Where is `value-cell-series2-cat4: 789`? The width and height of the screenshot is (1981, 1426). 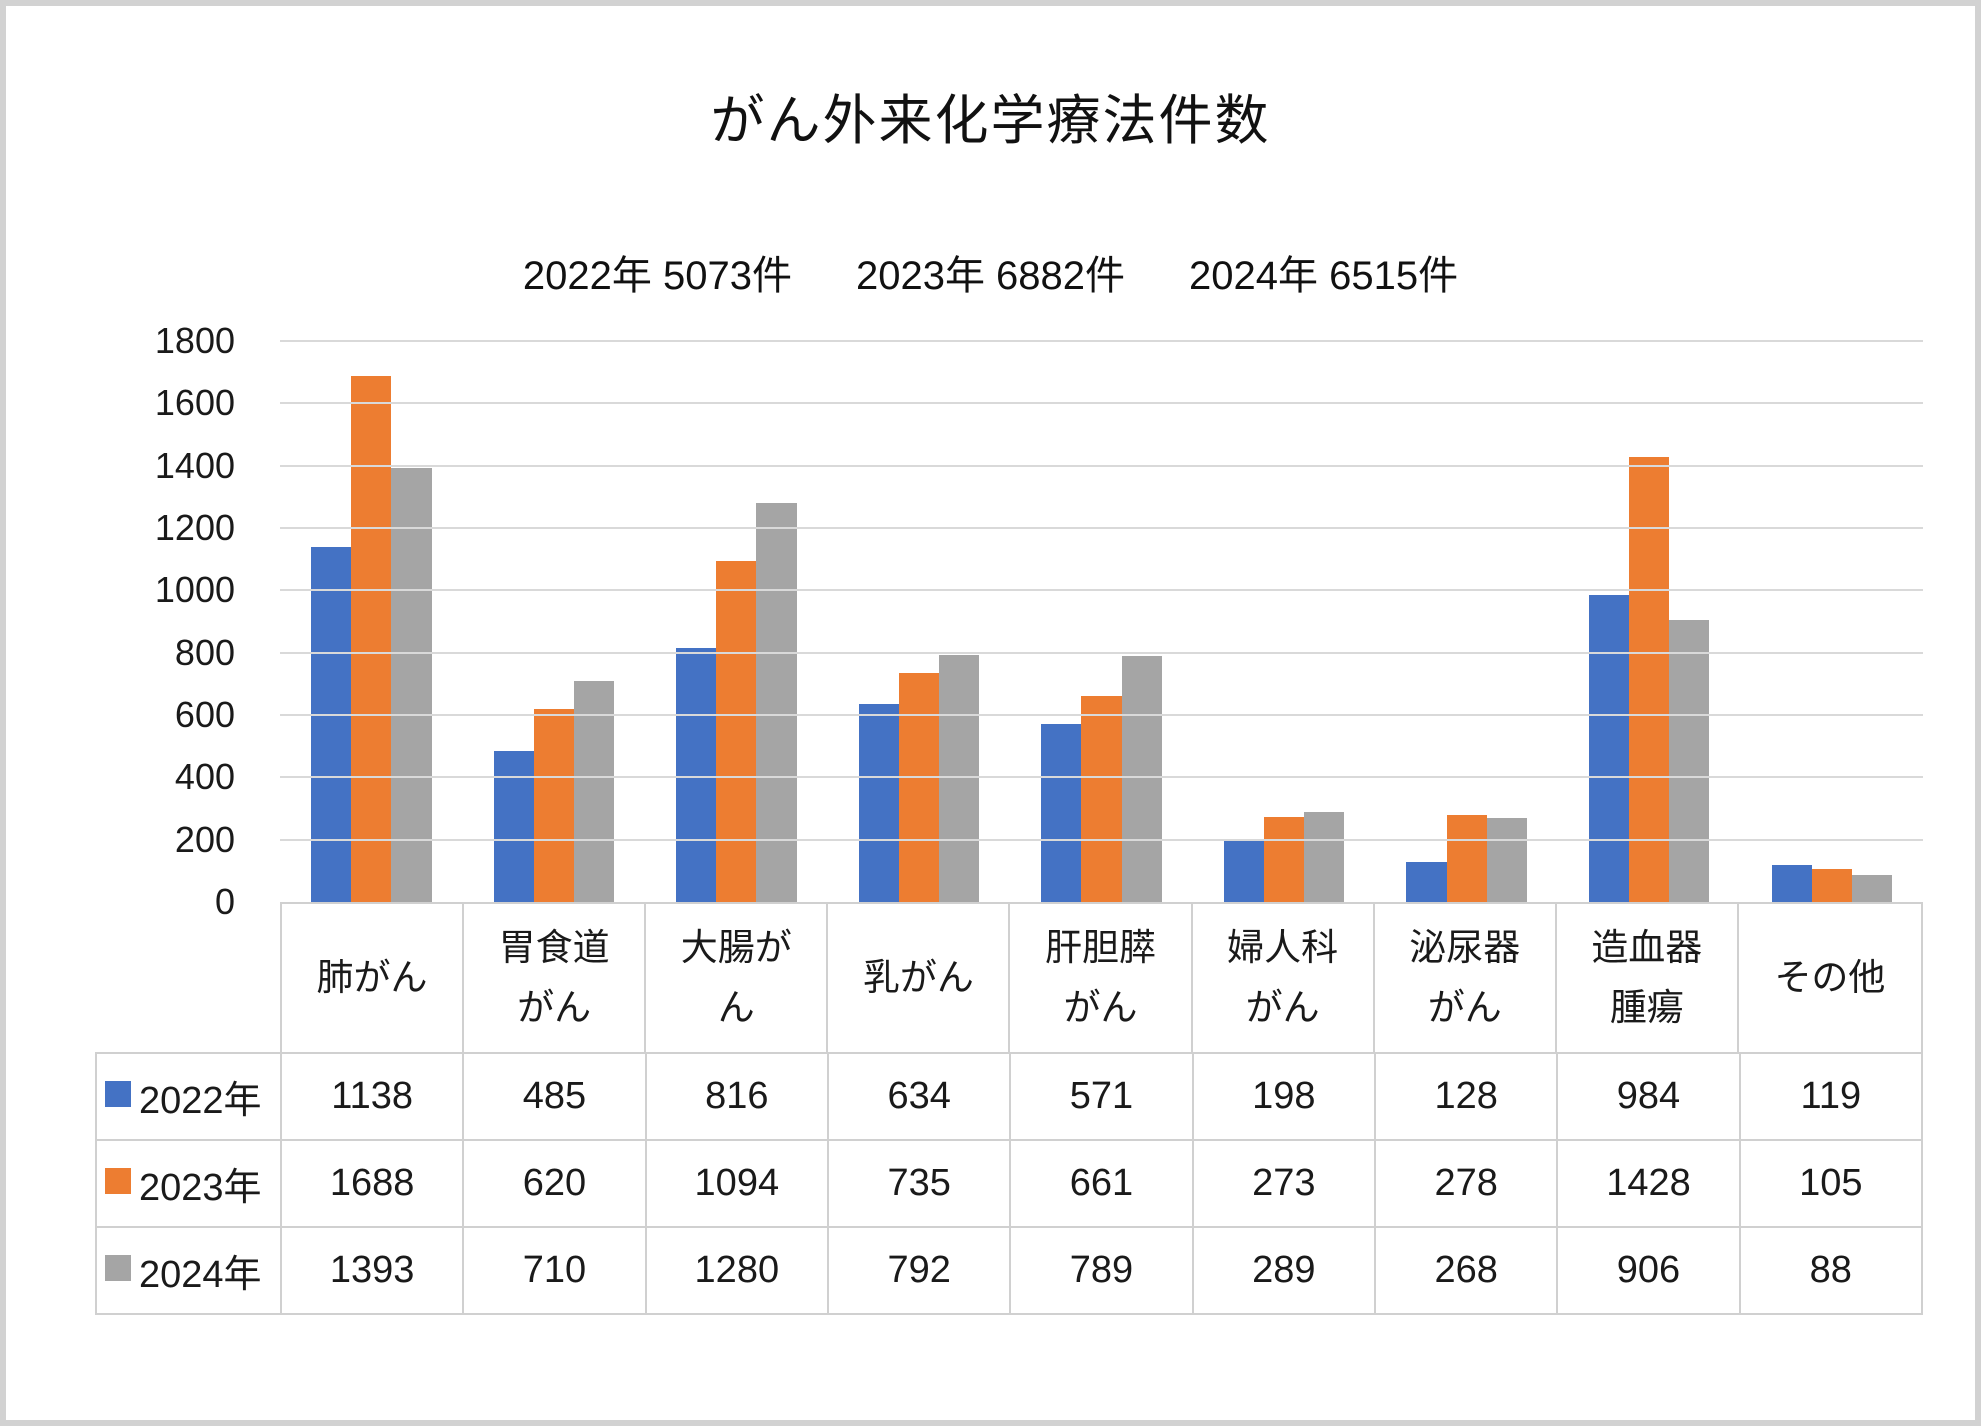
value-cell-series2-cat4: 789 is located at coordinates (1102, 1271).